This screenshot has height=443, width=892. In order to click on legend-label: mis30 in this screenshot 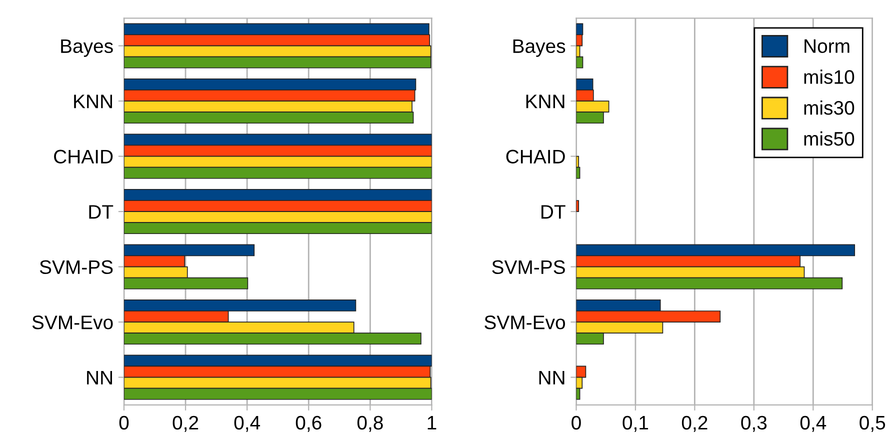, I will do `click(829, 107)`.